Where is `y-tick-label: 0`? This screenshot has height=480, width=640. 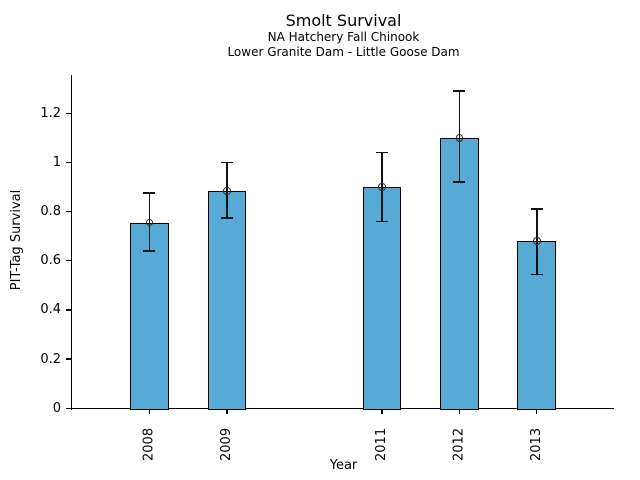 y-tick-label: 0 is located at coordinates (56, 408).